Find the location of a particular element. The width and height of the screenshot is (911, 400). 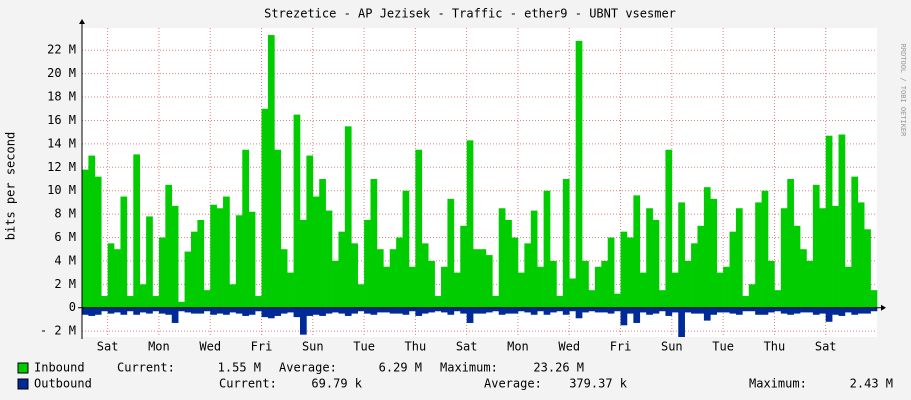

legend-text: Outbound is located at coordinates (63, 384).